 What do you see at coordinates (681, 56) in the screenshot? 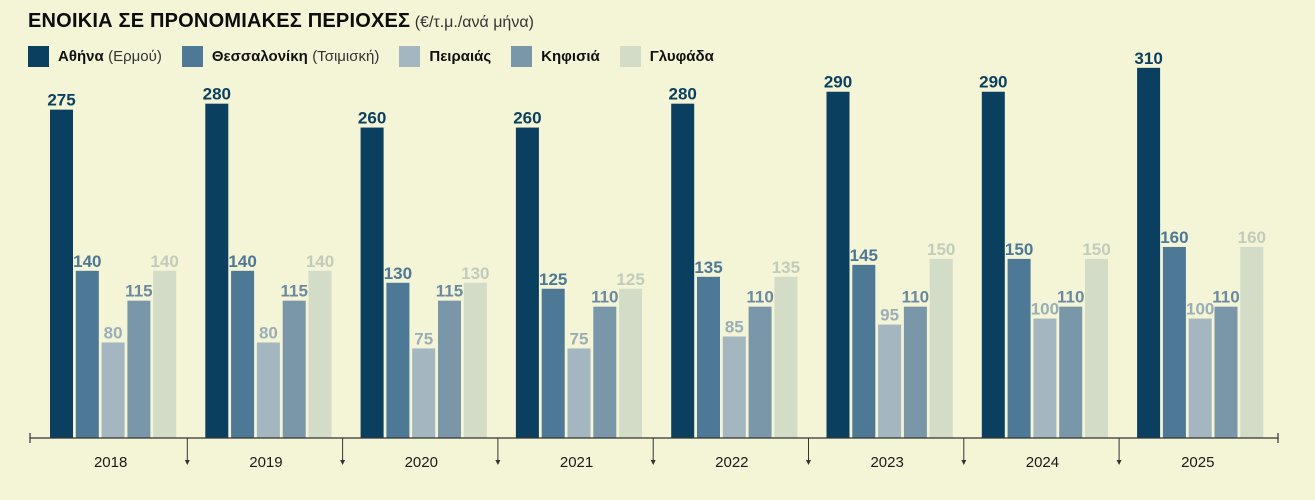
I see `legend-label: Γλυφάδα` at bounding box center [681, 56].